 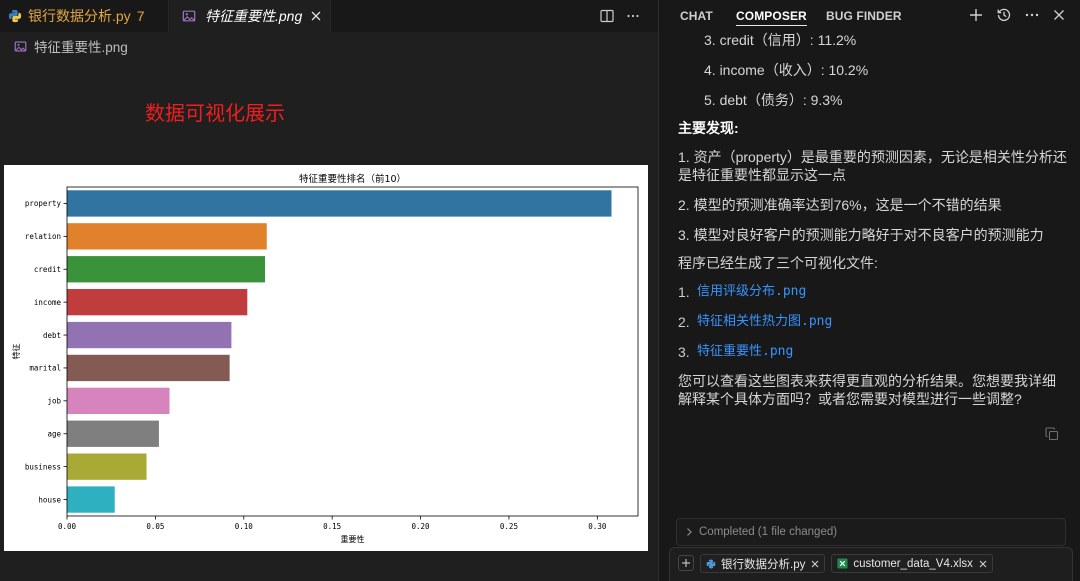 I want to click on y-tick-label: property, so click(x=43, y=203).